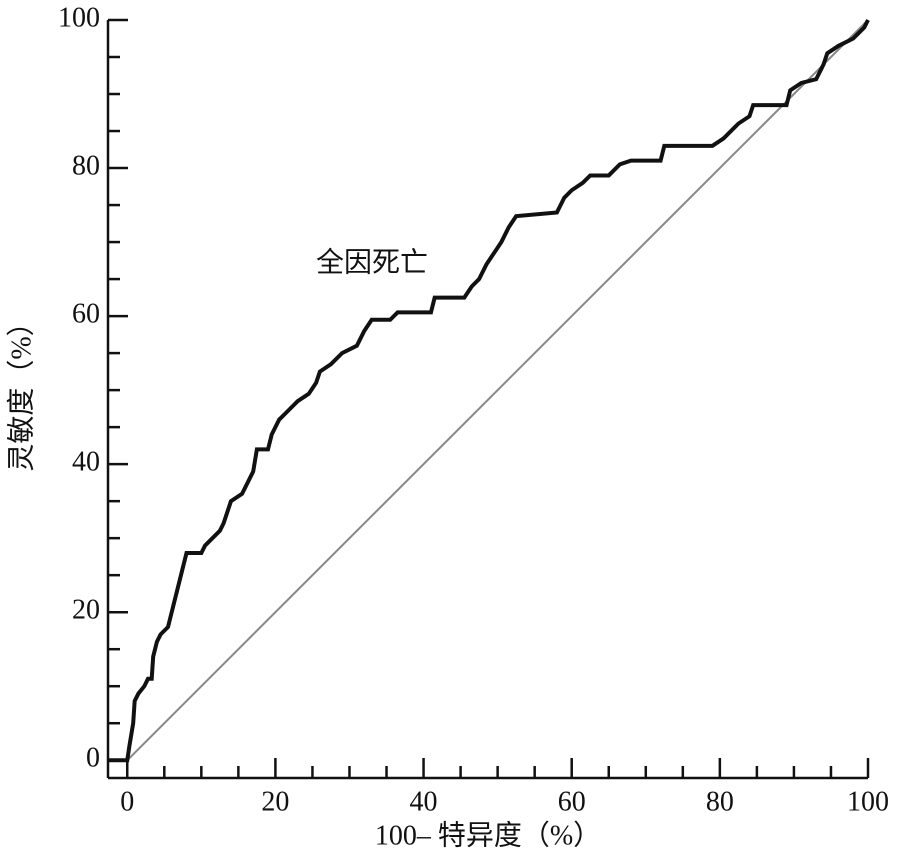 This screenshot has height=860, width=897. Describe the element at coordinates (868, 801) in the screenshot. I see `x-tick-label: 100` at that location.